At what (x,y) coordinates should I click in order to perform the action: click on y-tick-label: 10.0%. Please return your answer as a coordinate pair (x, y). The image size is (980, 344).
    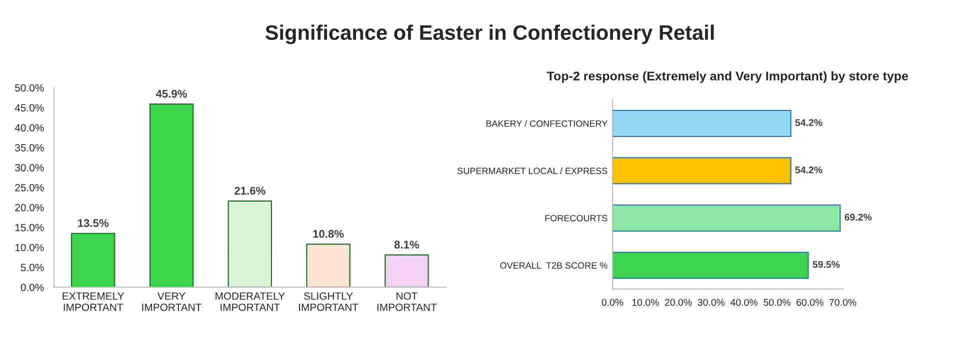
    Looking at the image, I should click on (29, 248).